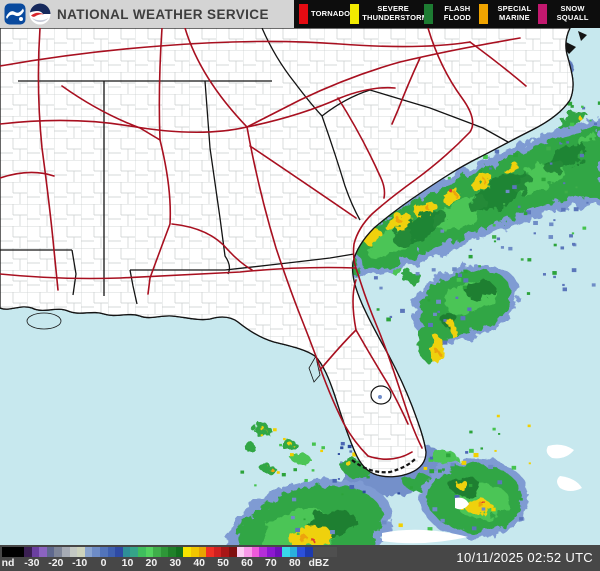 The height and width of the screenshot is (571, 600). I want to click on logo-group, so click(25, 14).